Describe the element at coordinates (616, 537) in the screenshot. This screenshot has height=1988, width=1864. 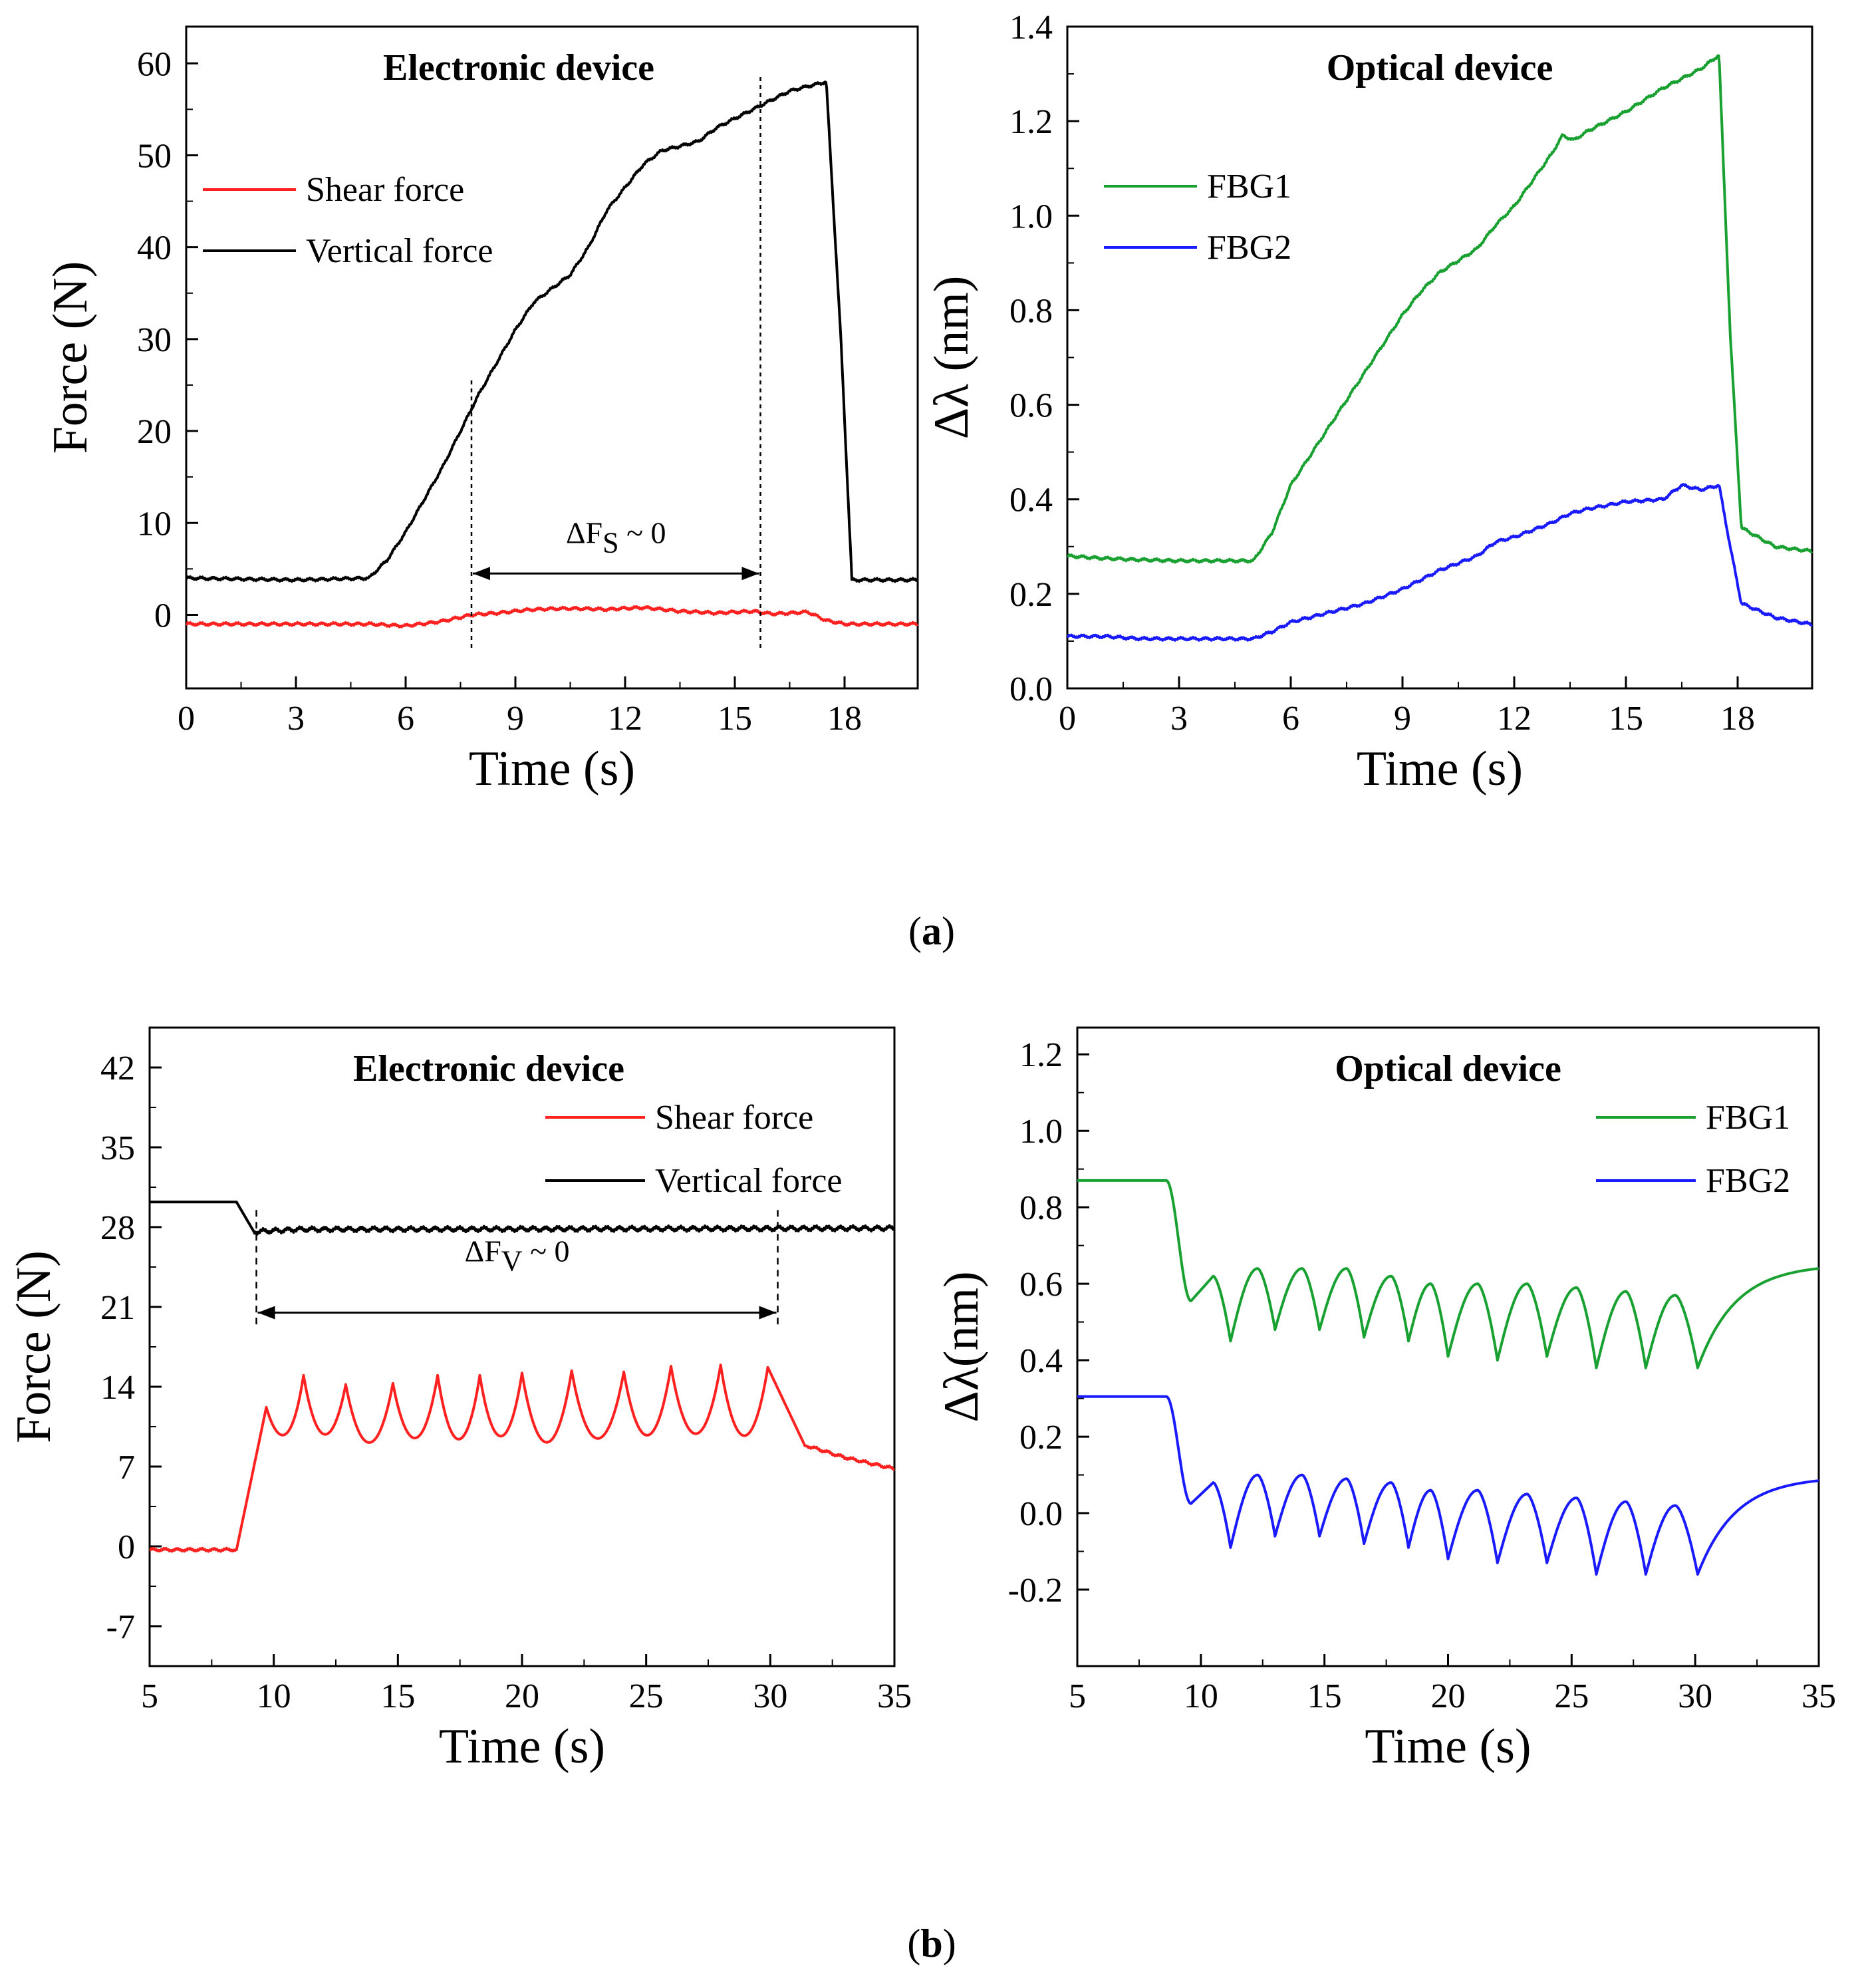
I see `delta-f-annotation: ΔFS ~ 0` at that location.